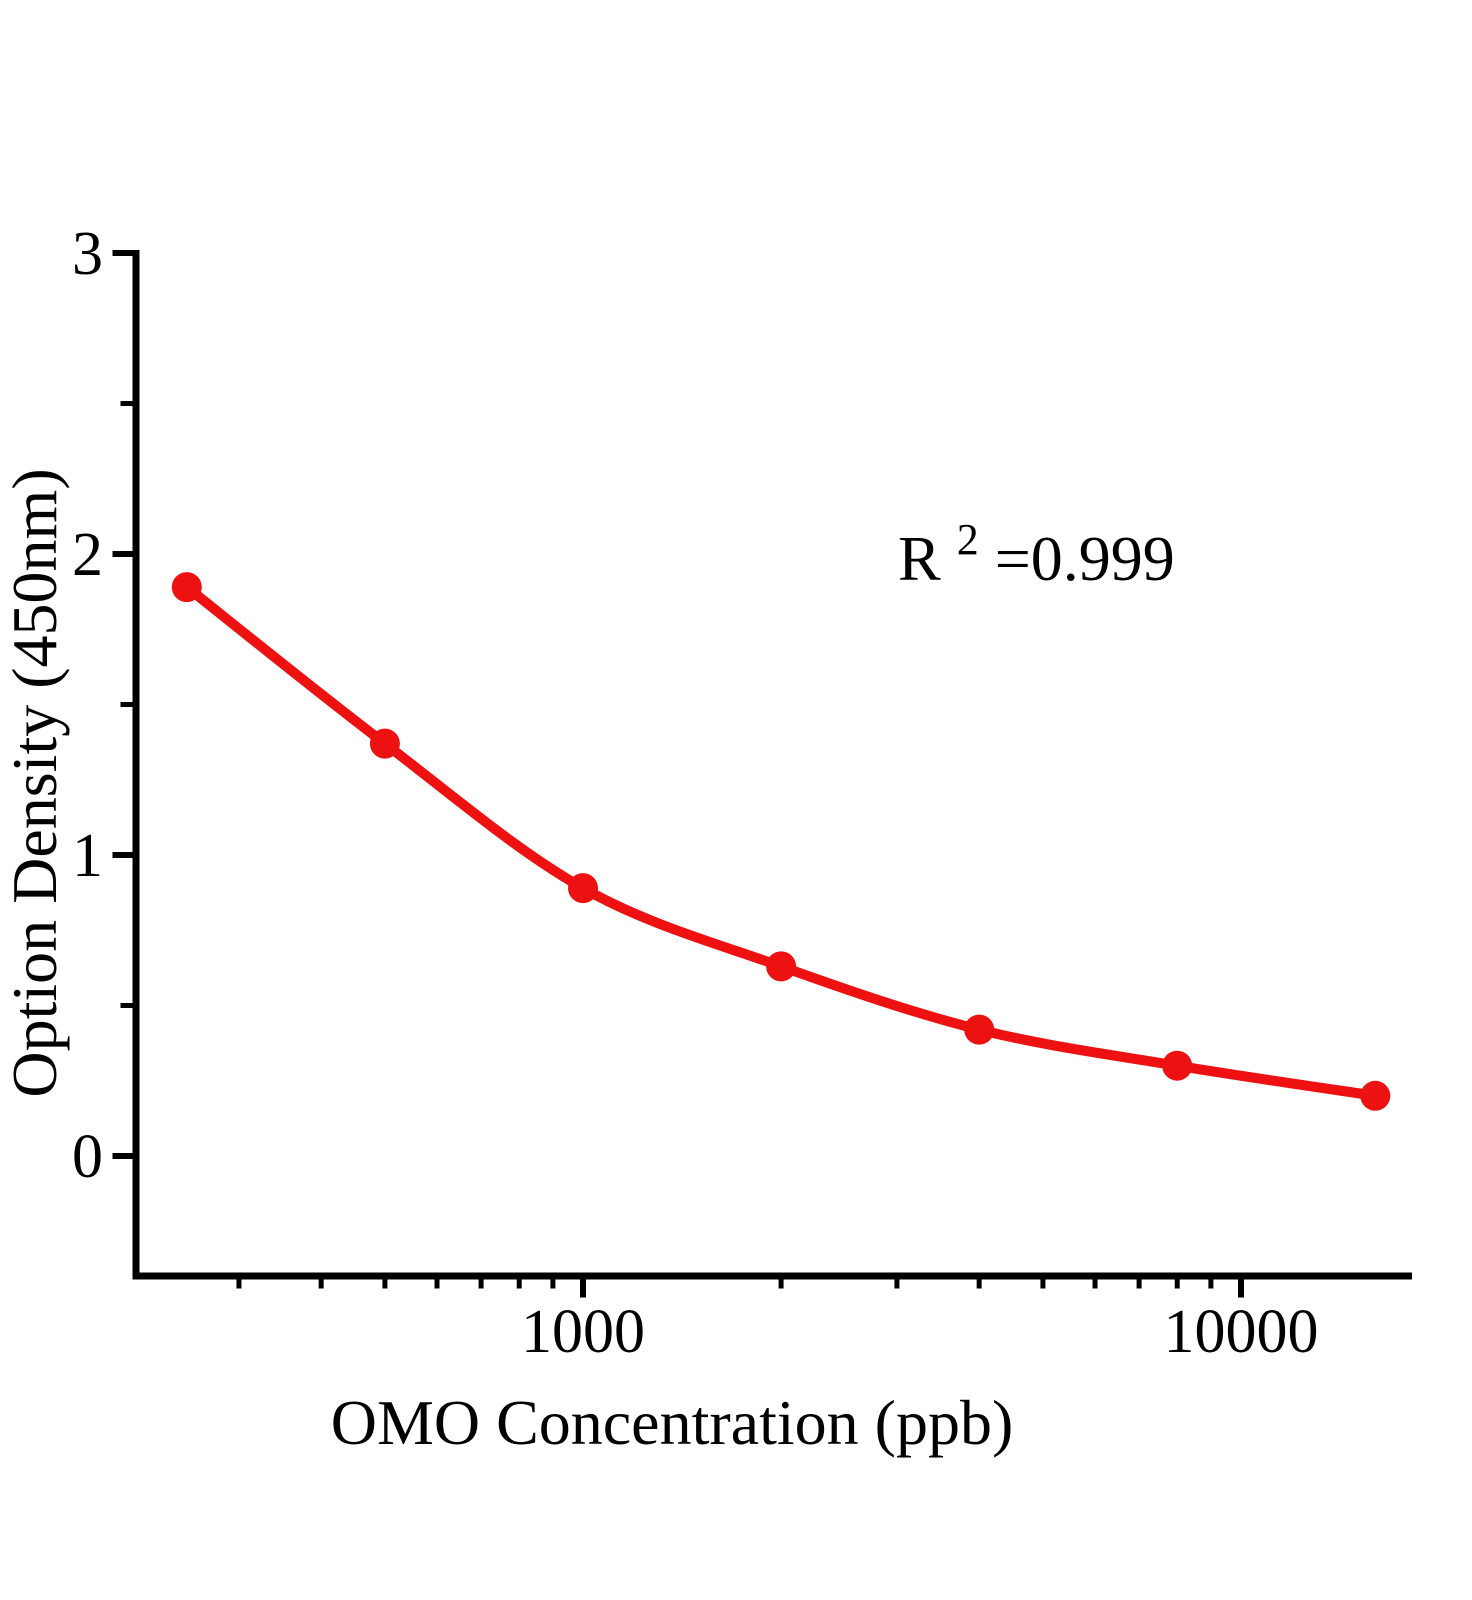 This screenshot has width=1472, height=1600. Describe the element at coordinates (87, 555) in the screenshot. I see `y-tick-label: 2` at that location.